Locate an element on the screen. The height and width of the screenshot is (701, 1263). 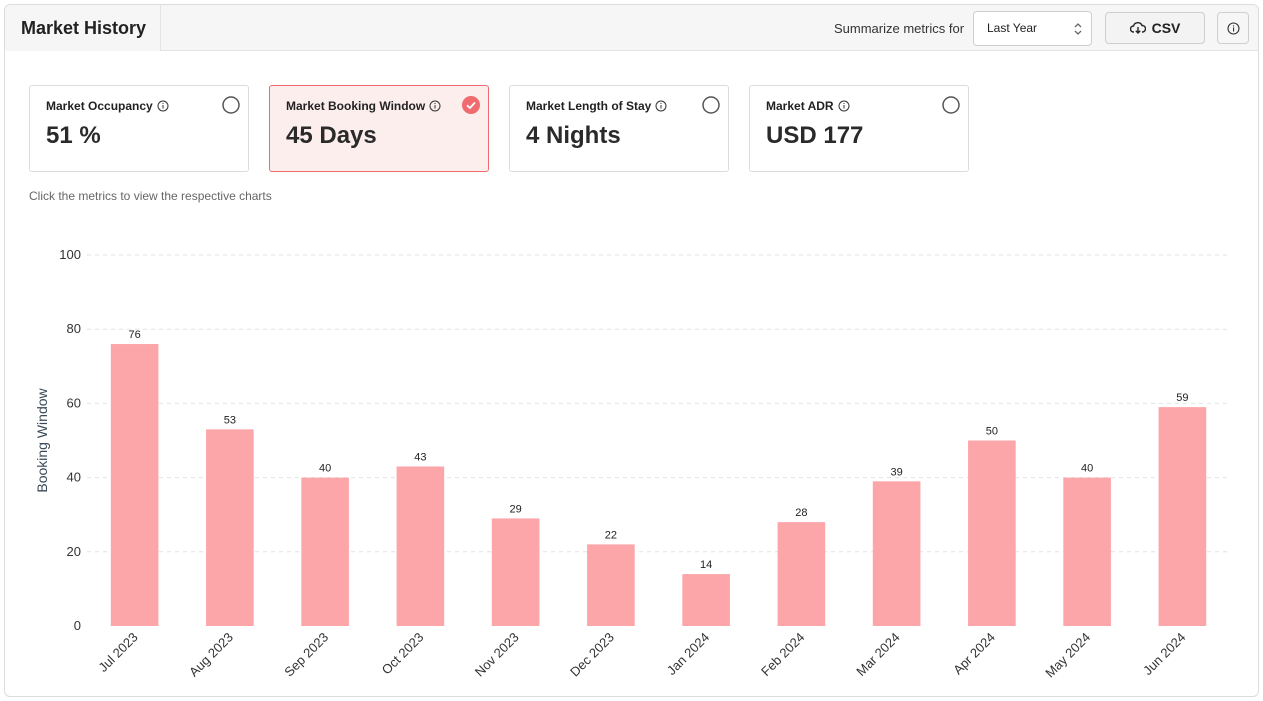
metric-label: Market ADR is located at coordinates (800, 106).